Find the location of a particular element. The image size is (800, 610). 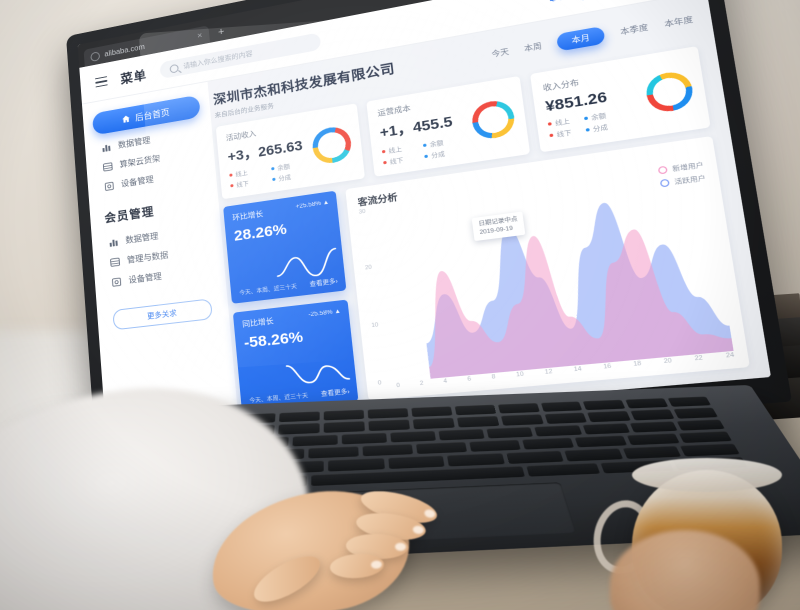

user-hand is located at coordinates (330, 539).